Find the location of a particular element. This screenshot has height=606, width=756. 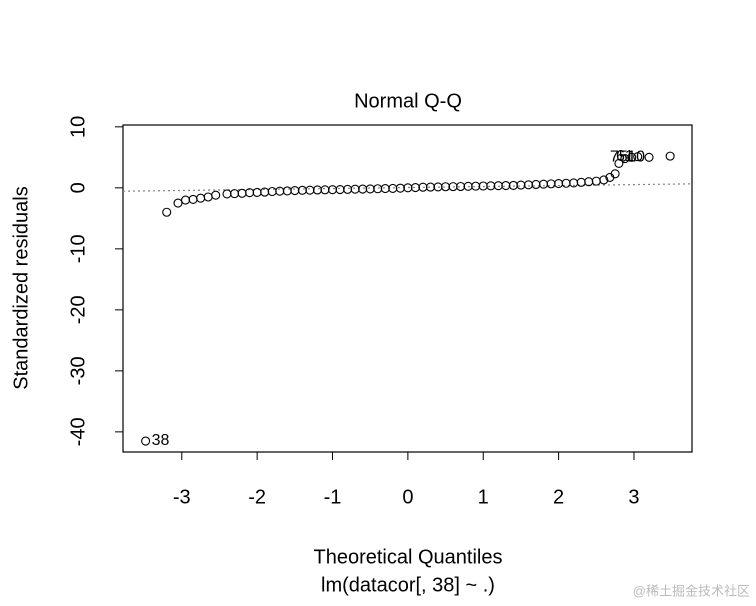

x-axis-label: Theoretical Quantiles is located at coordinates (408, 557).